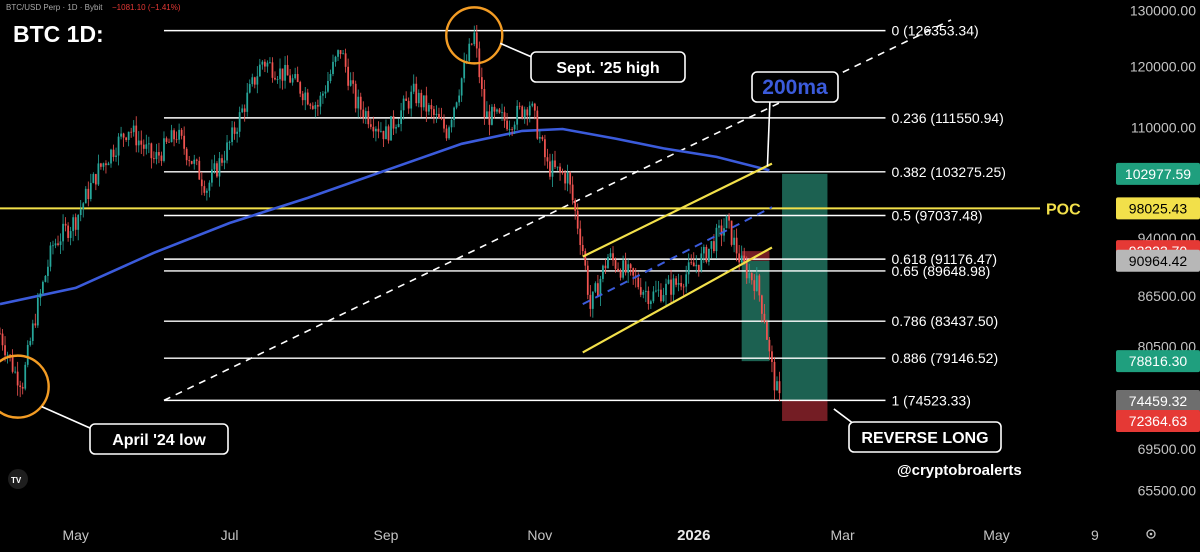 This screenshot has width=1200, height=552. I want to click on x-tick-label: 2026, so click(693, 535).